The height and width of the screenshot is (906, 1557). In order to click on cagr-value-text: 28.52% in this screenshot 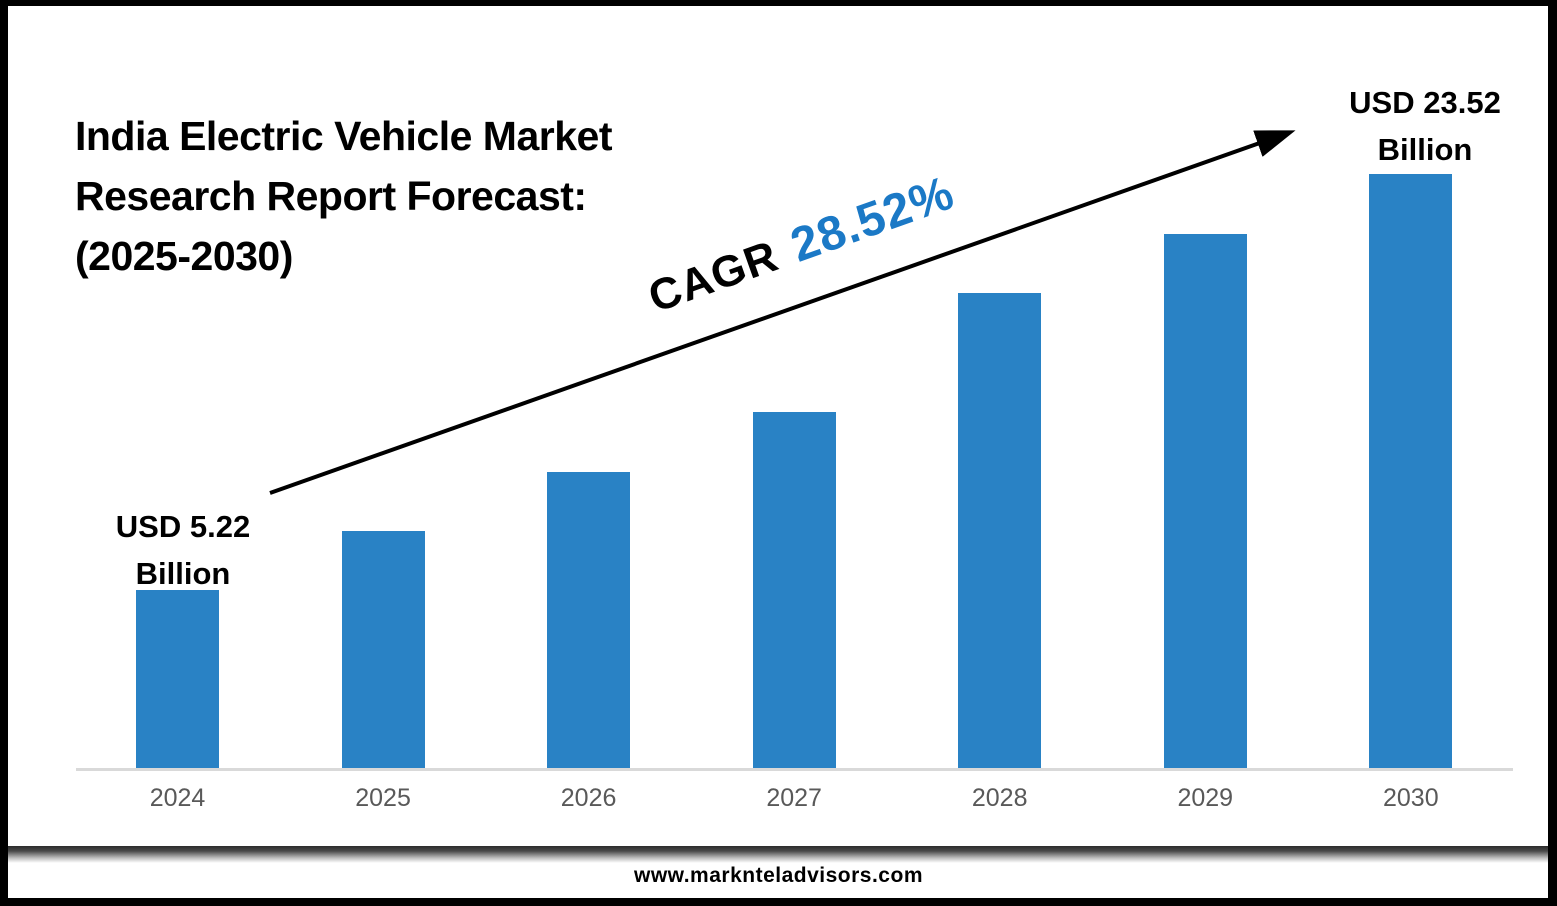, I will do `click(872, 219)`.